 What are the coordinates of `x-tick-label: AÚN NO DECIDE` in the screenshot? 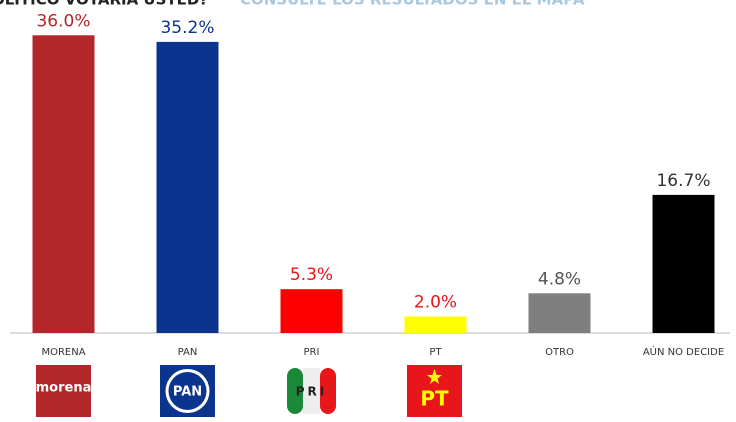 It's located at (683, 351).